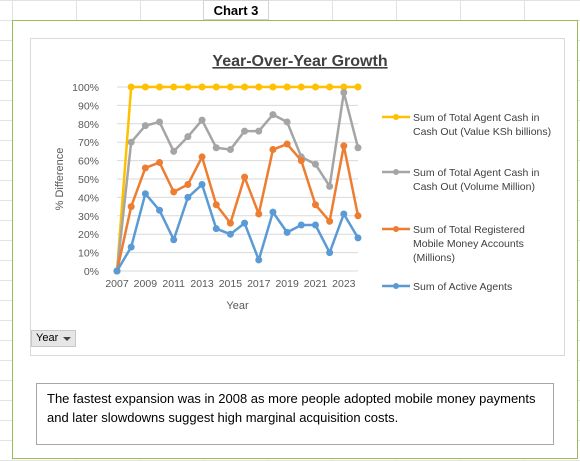  What do you see at coordinates (88, 125) in the screenshot?
I see `y-tick-label: 80%` at bounding box center [88, 125].